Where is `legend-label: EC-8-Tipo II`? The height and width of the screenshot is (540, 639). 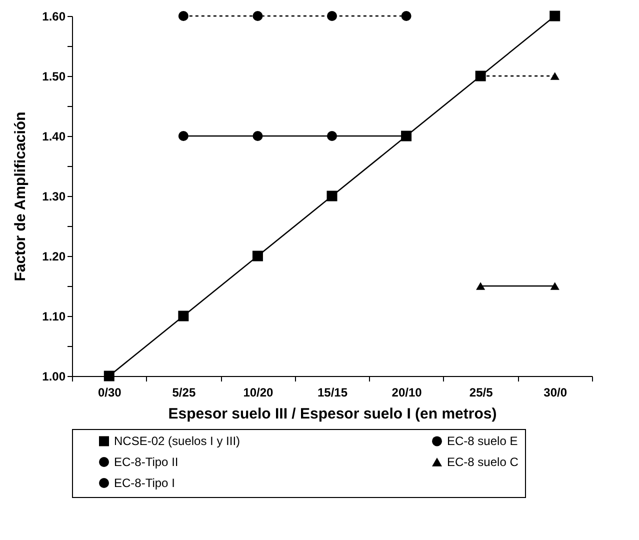 legend-label: EC-8-Tipo II is located at coordinates (146, 462).